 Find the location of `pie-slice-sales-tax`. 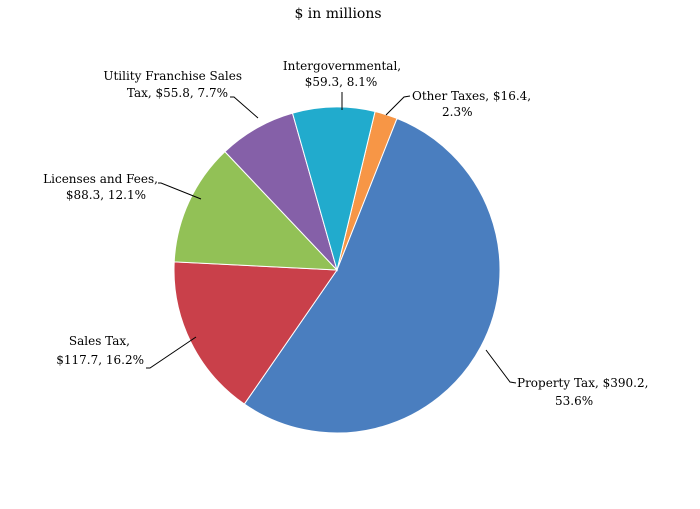

pie-slice-sales-tax is located at coordinates (255, 333).